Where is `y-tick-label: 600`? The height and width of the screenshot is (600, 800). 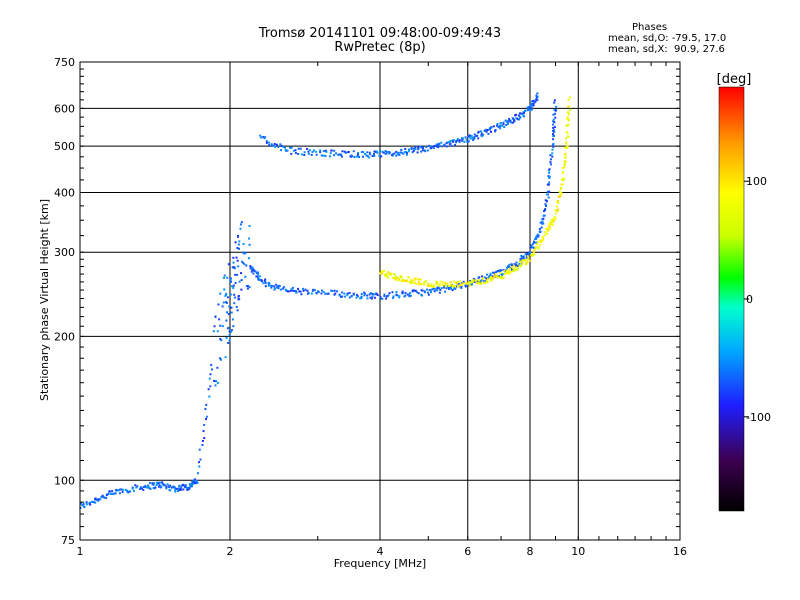
y-tick-label: 600 is located at coordinates (64, 108).